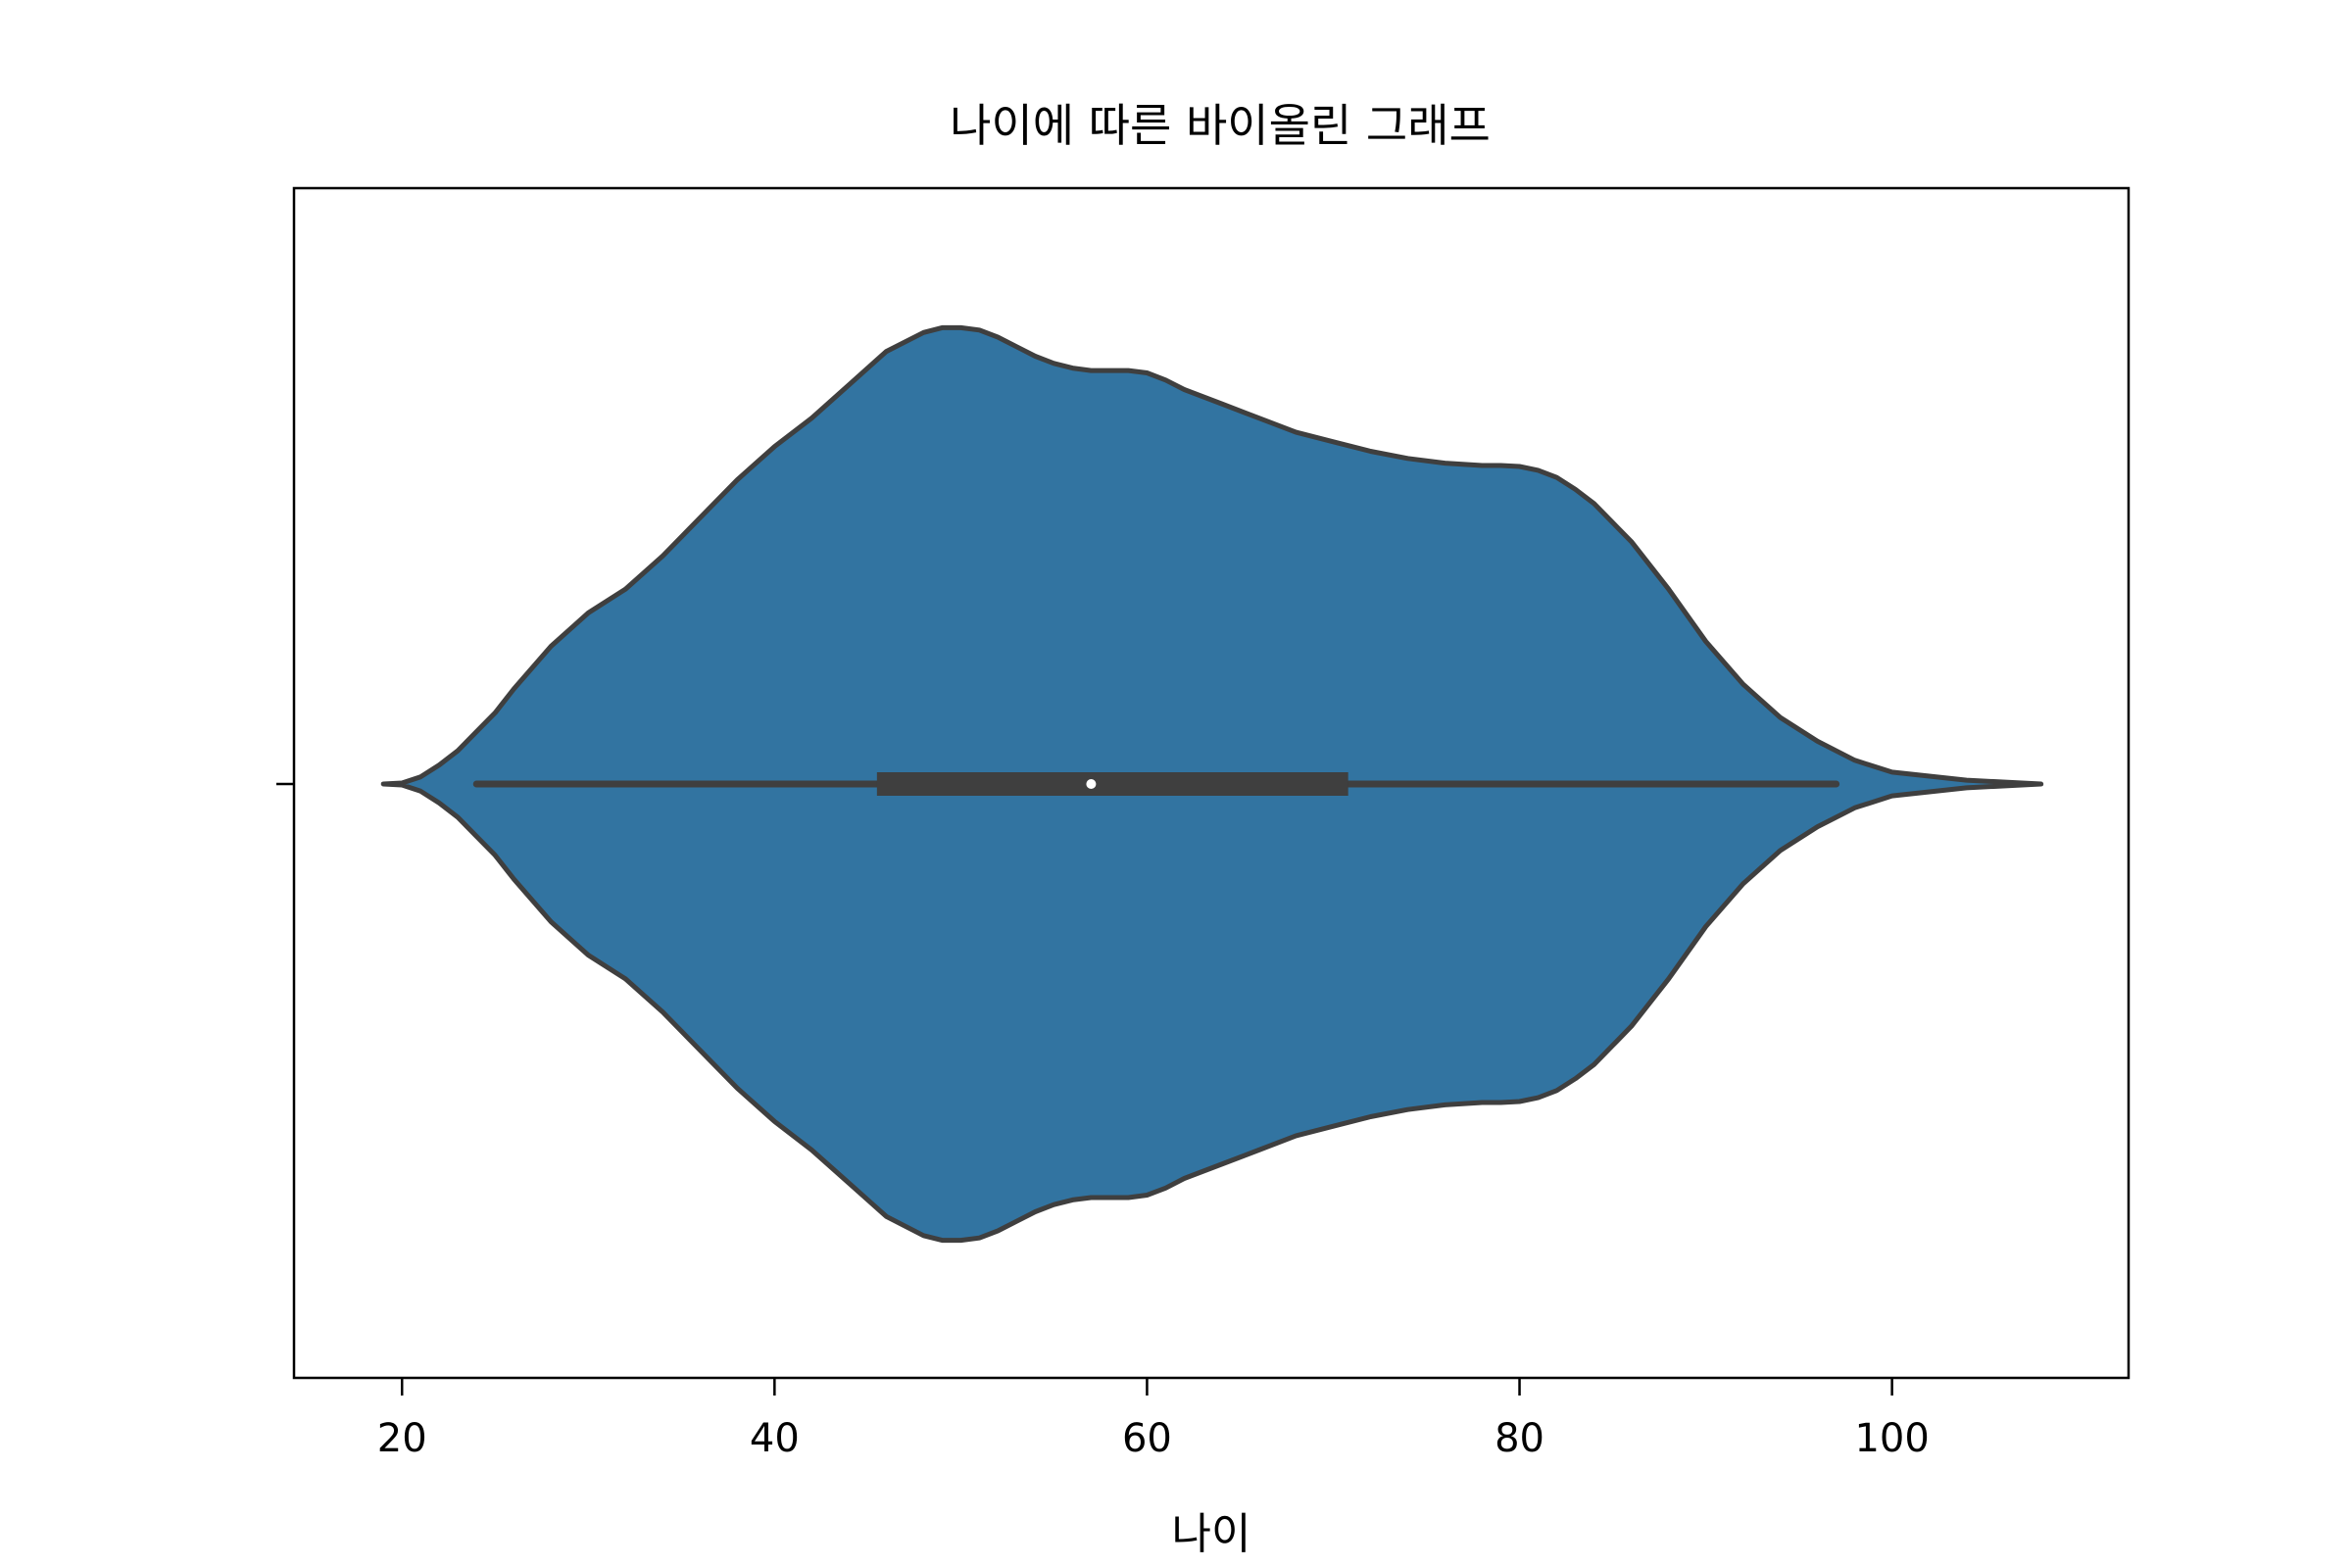  Describe the element at coordinates (1519, 1438) in the screenshot. I see `x-tick-label: 80` at that location.